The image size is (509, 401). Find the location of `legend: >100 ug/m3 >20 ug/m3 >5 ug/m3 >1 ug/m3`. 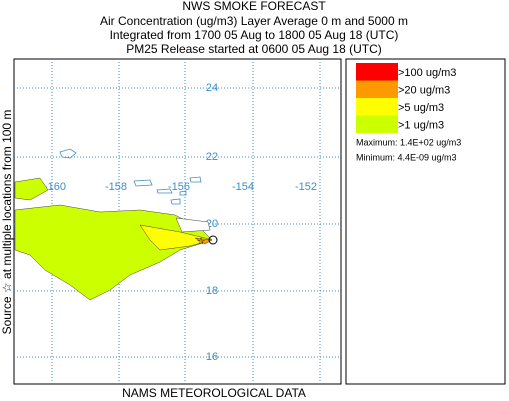

legend: >100 ug/m3 >20 ug/m3 >5 ug/m3 >1 ug/m3 is located at coordinates (406, 98).